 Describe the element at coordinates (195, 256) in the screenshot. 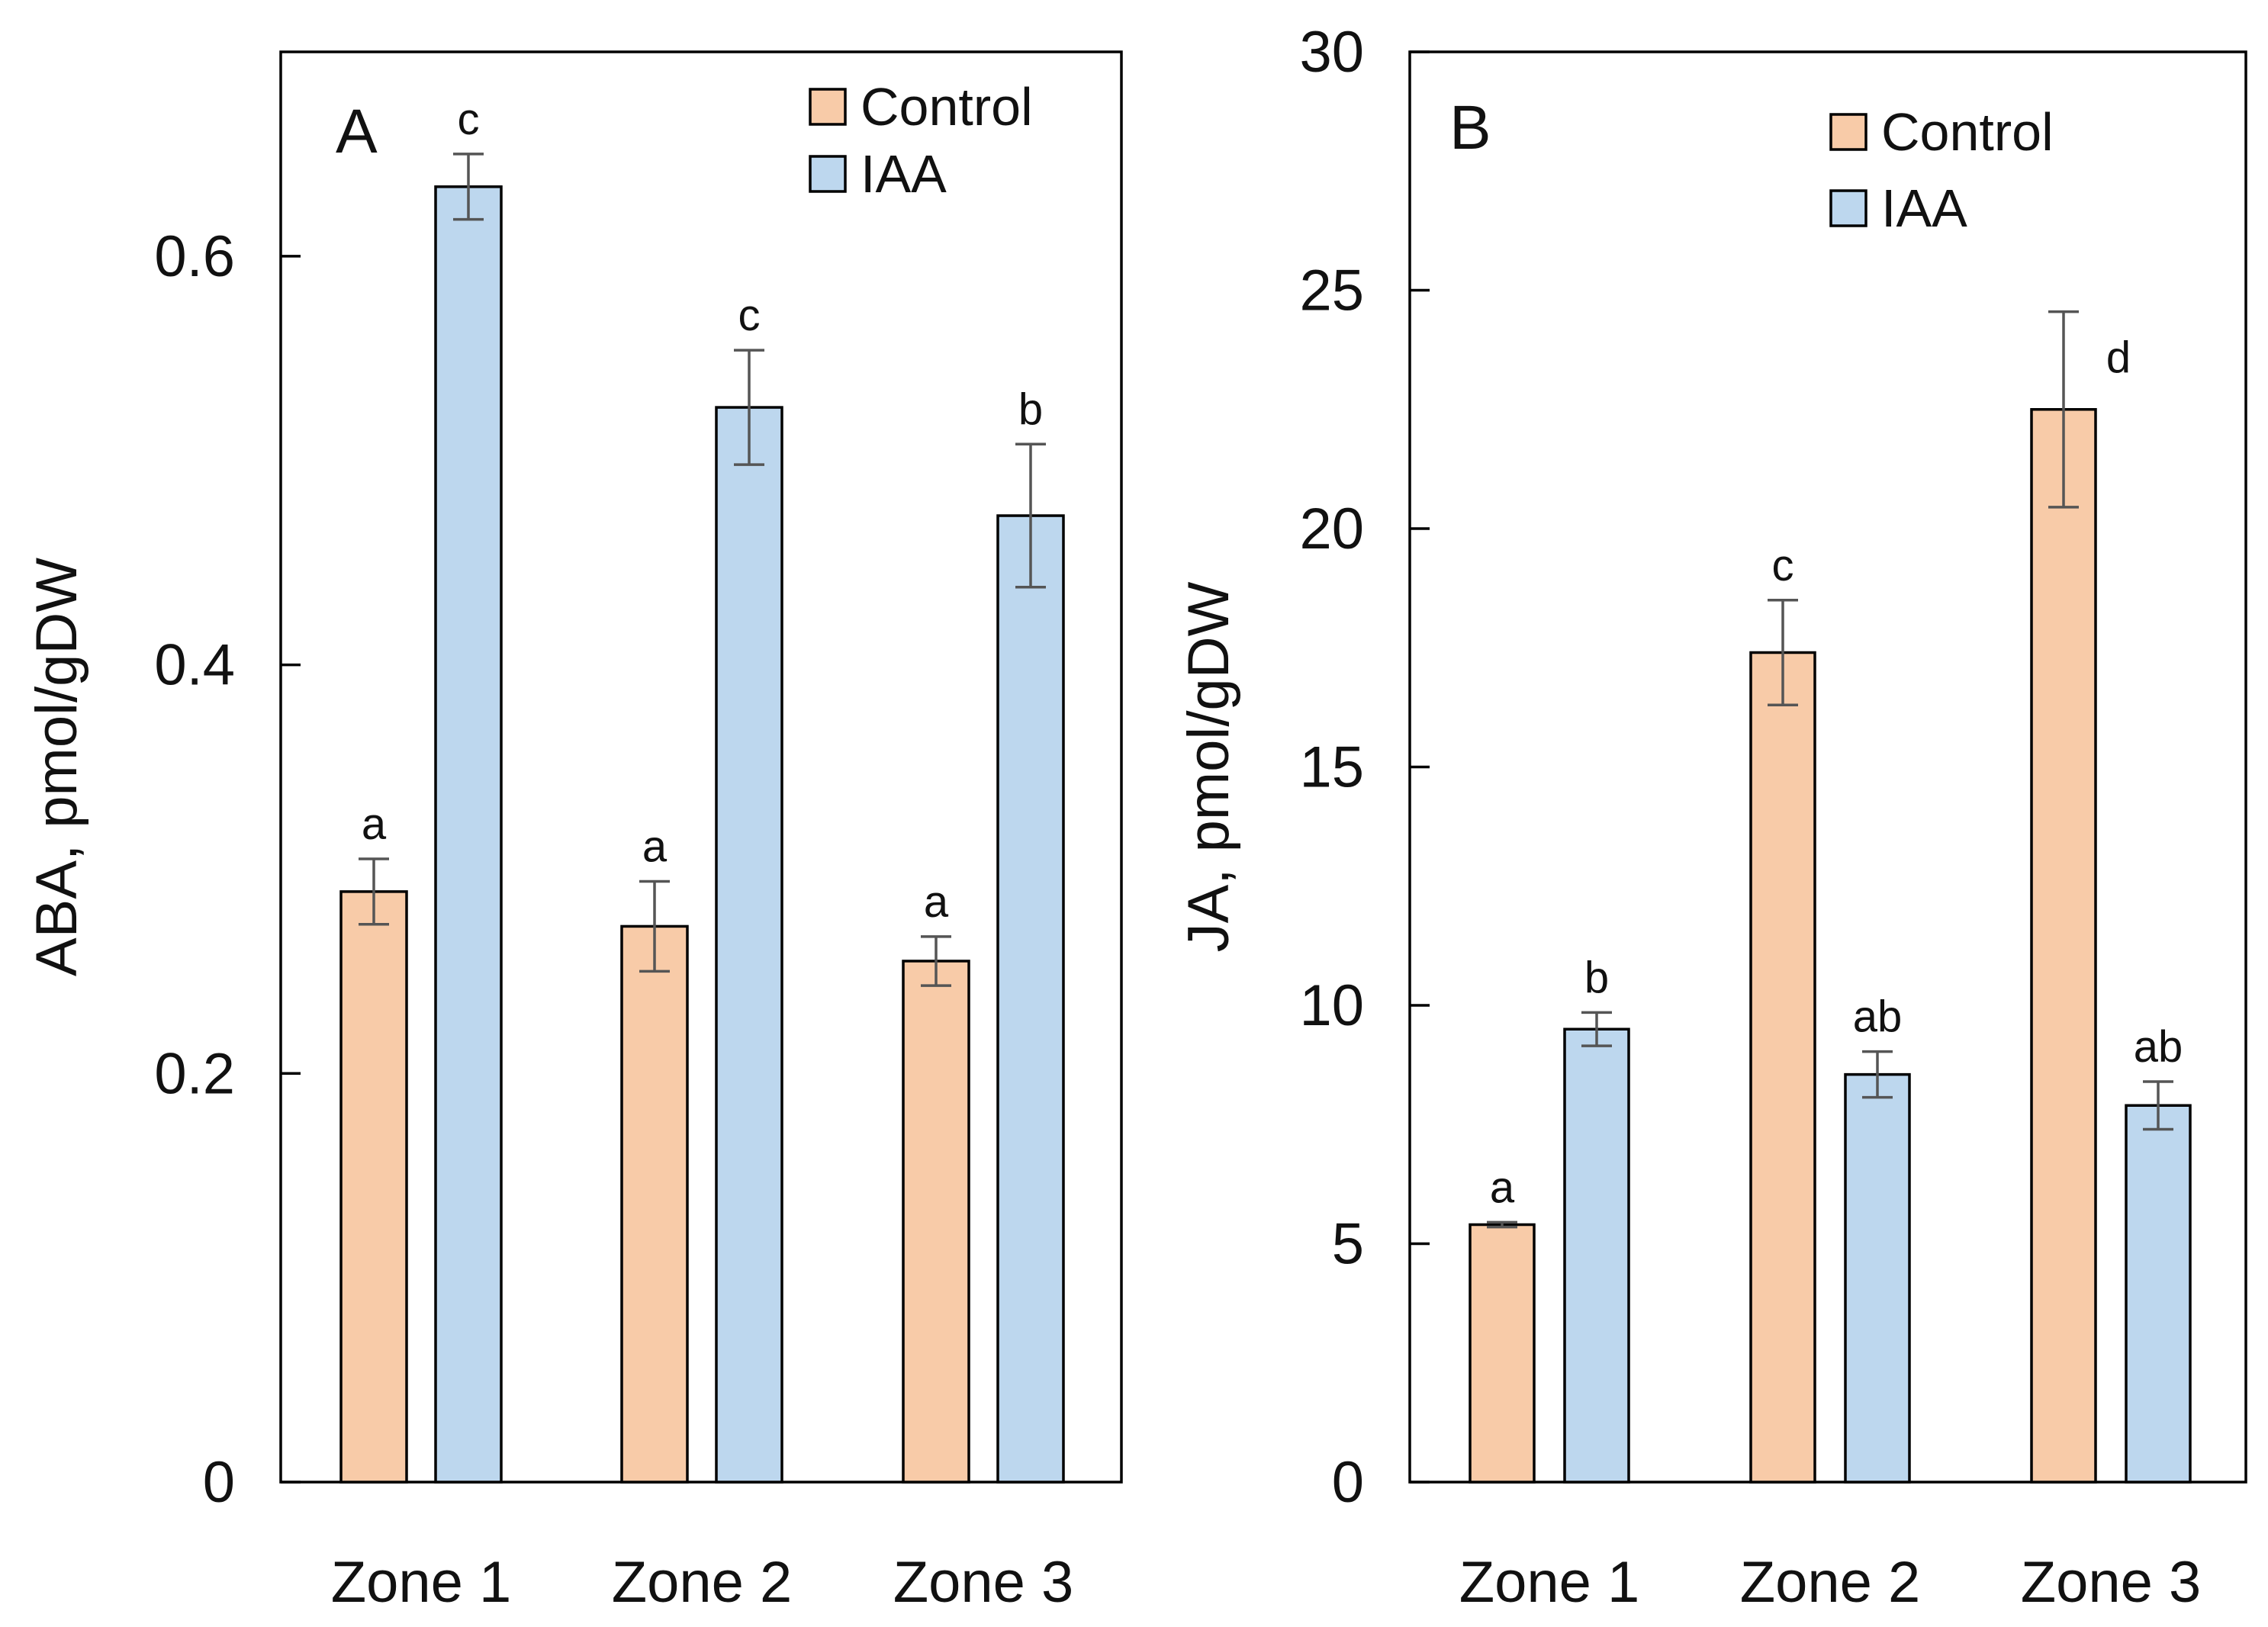

I see `y-tick-label: 0.6` at that location.